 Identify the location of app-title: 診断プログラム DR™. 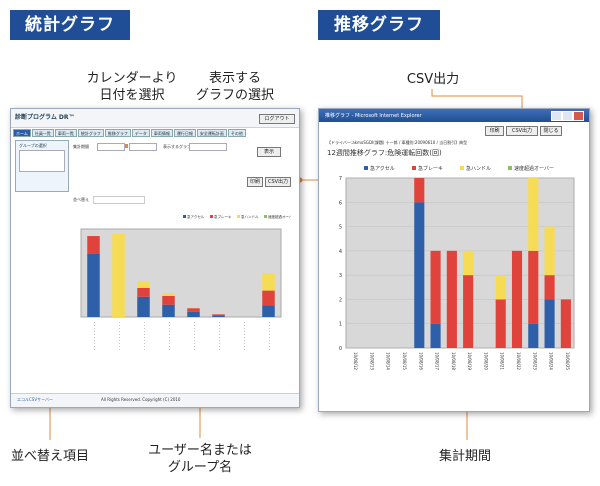
(45, 117).